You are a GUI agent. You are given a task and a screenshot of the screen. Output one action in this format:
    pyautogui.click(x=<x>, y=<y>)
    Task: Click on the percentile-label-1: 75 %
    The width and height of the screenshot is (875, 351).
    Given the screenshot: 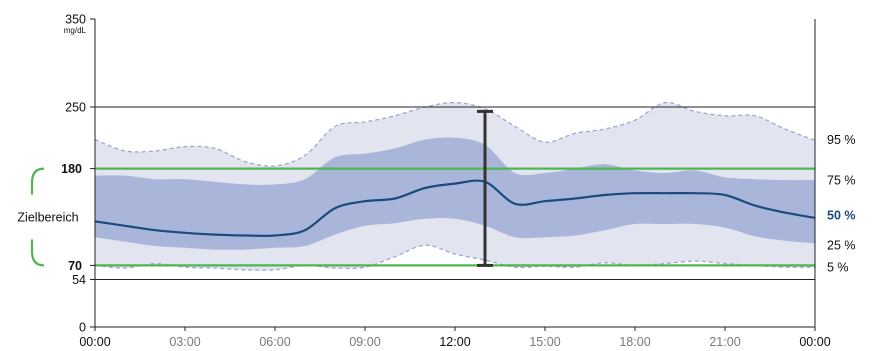 What is the action you would take?
    pyautogui.click(x=841, y=181)
    